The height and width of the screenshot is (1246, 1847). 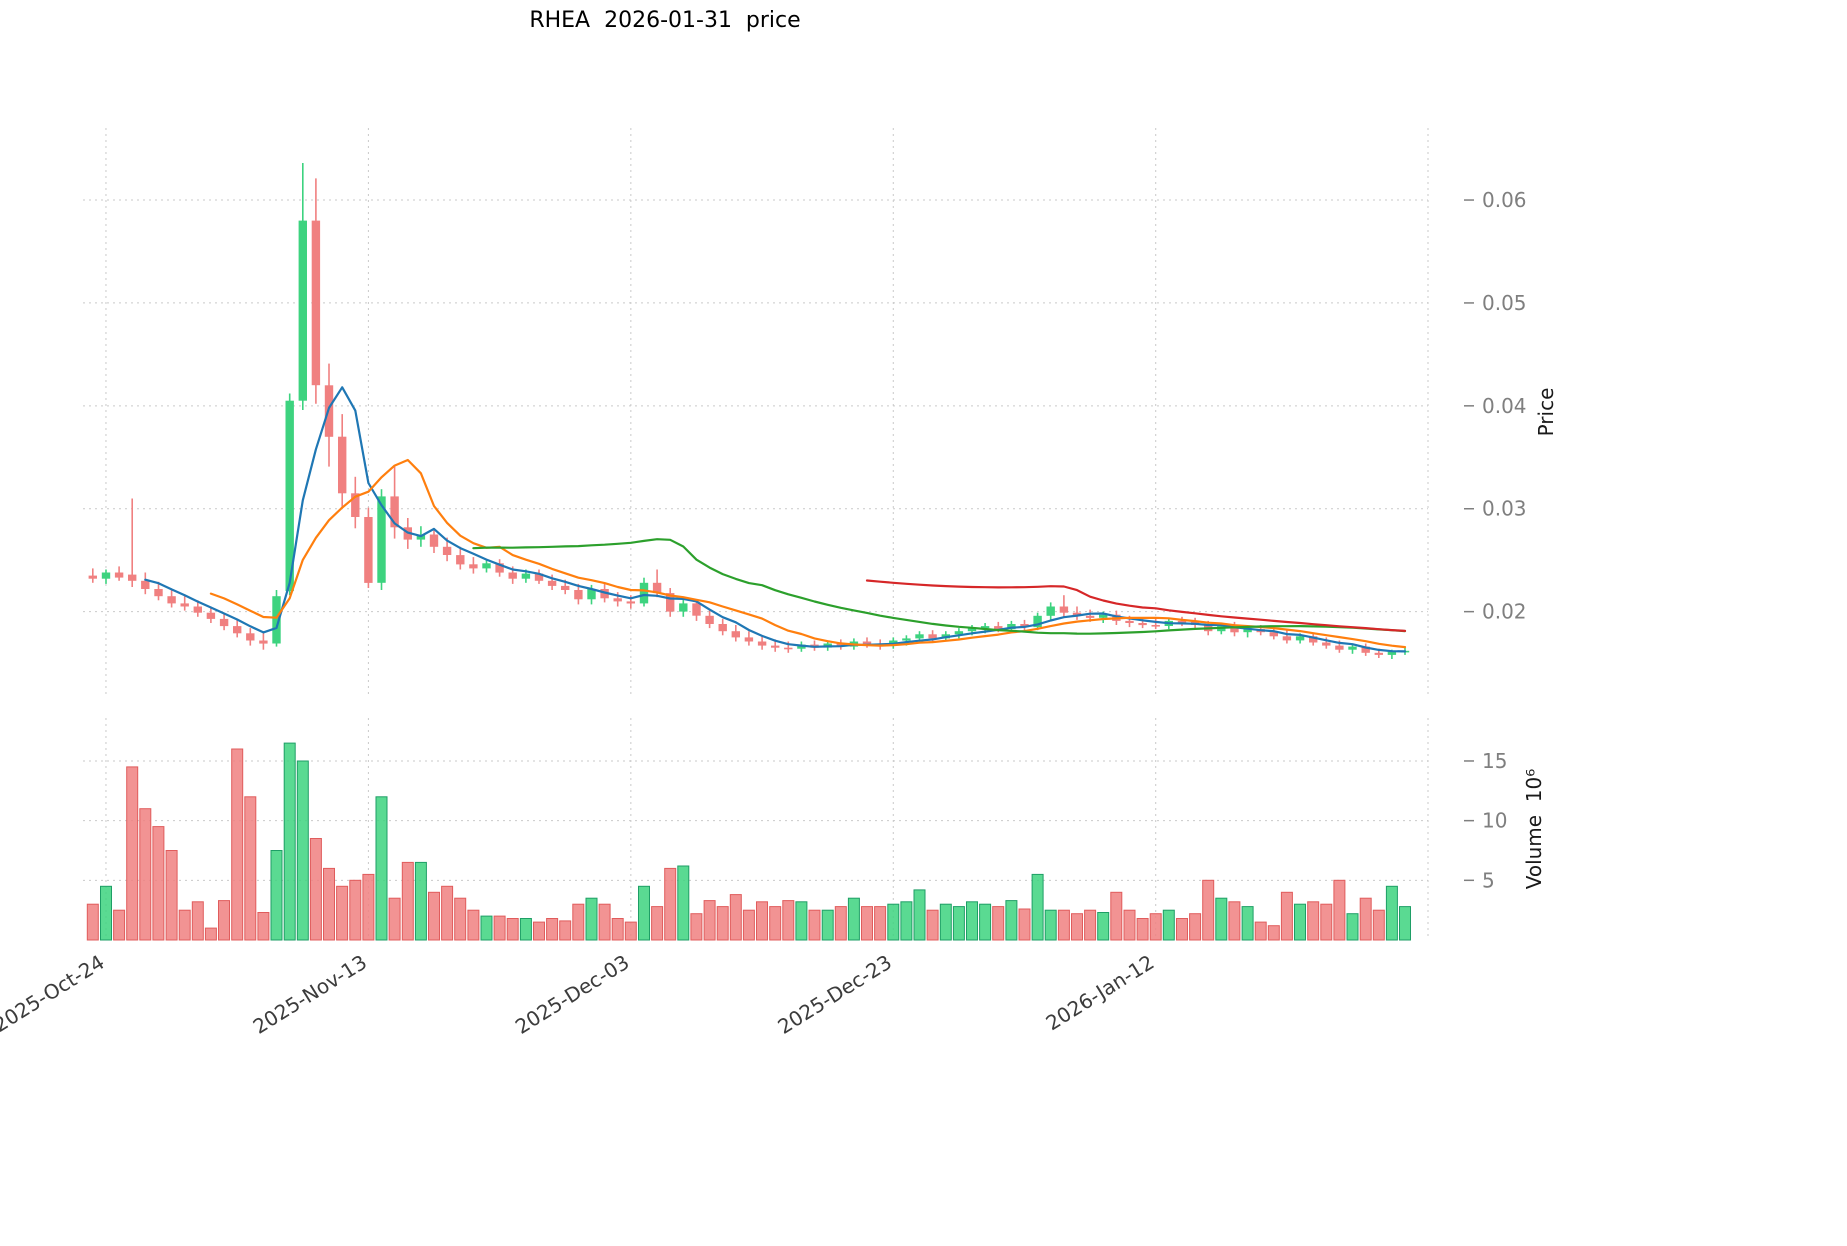 What do you see at coordinates (1100, 992) in the screenshot?
I see `svg-text: 2026-Jan-12` at bounding box center [1100, 992].